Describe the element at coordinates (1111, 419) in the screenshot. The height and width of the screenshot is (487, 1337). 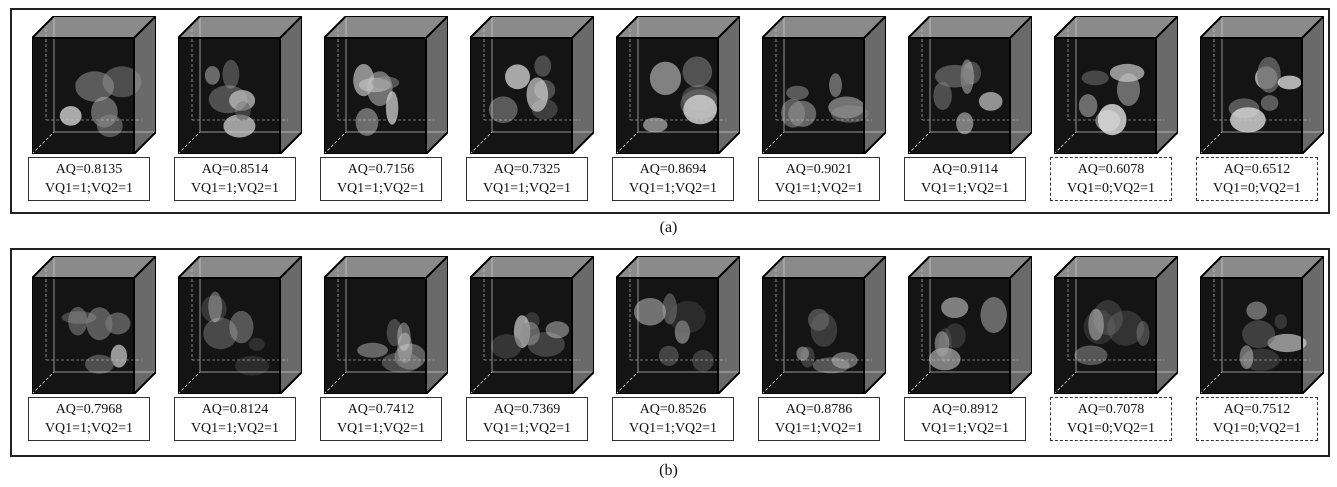
I see `quality-caption: AQ=0.7078 VQ1=0;VQ2=1` at that location.